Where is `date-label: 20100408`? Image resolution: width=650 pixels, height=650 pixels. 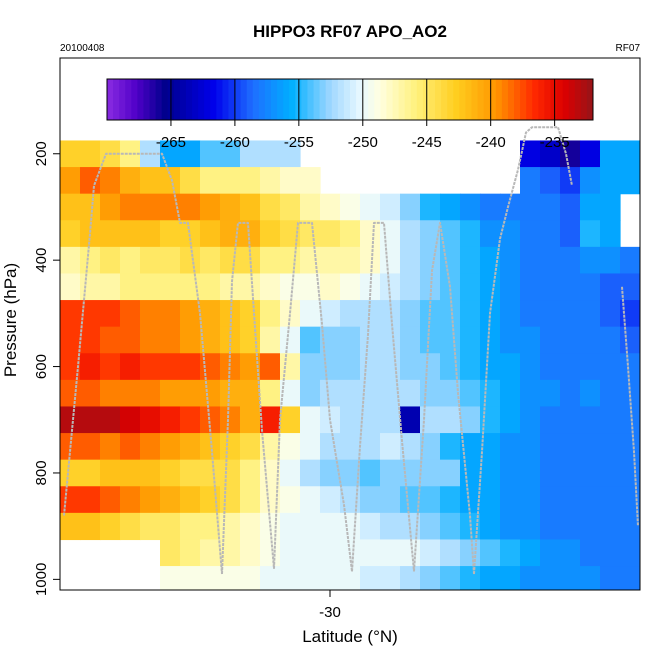
date-label: 20100408 is located at coordinates (82, 48).